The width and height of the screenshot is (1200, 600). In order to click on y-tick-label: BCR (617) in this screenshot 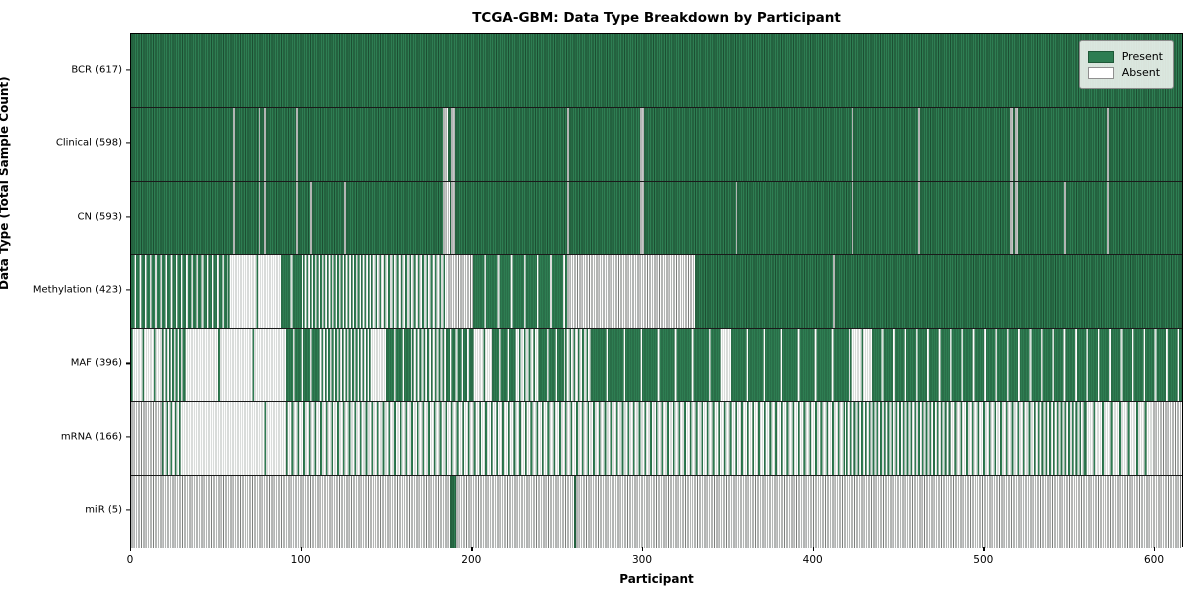, I will do `click(96, 70)`.